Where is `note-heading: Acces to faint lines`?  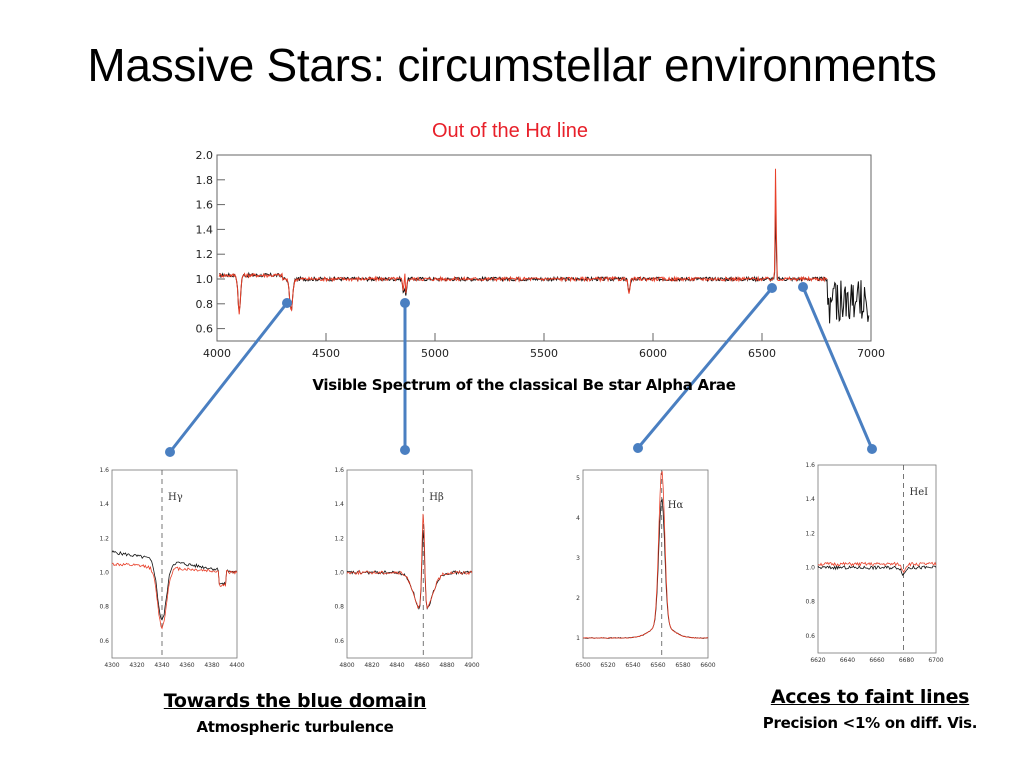
note-heading: Acces to faint lines is located at coordinates (870, 697).